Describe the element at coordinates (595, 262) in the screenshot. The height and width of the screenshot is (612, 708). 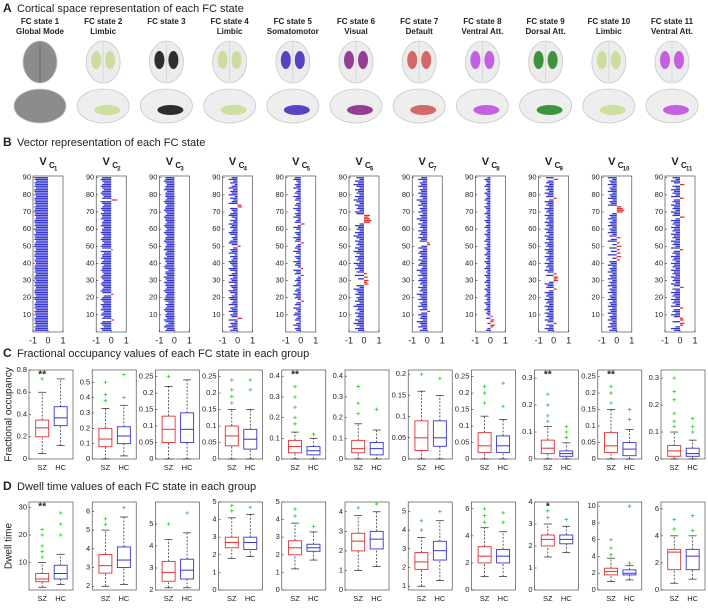
I see `y-tick-label: 40` at that location.